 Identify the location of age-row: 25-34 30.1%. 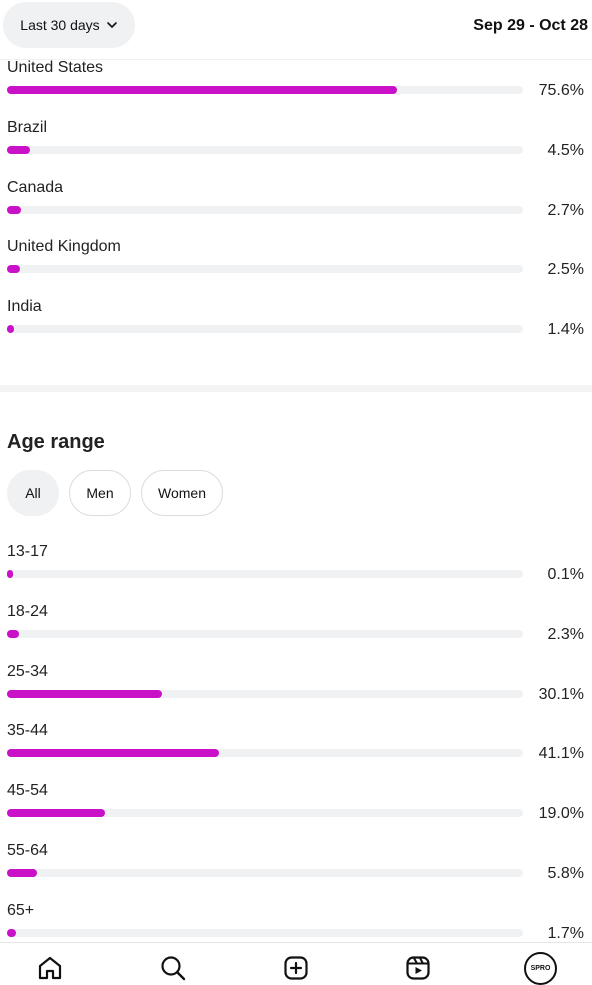
(296, 693).